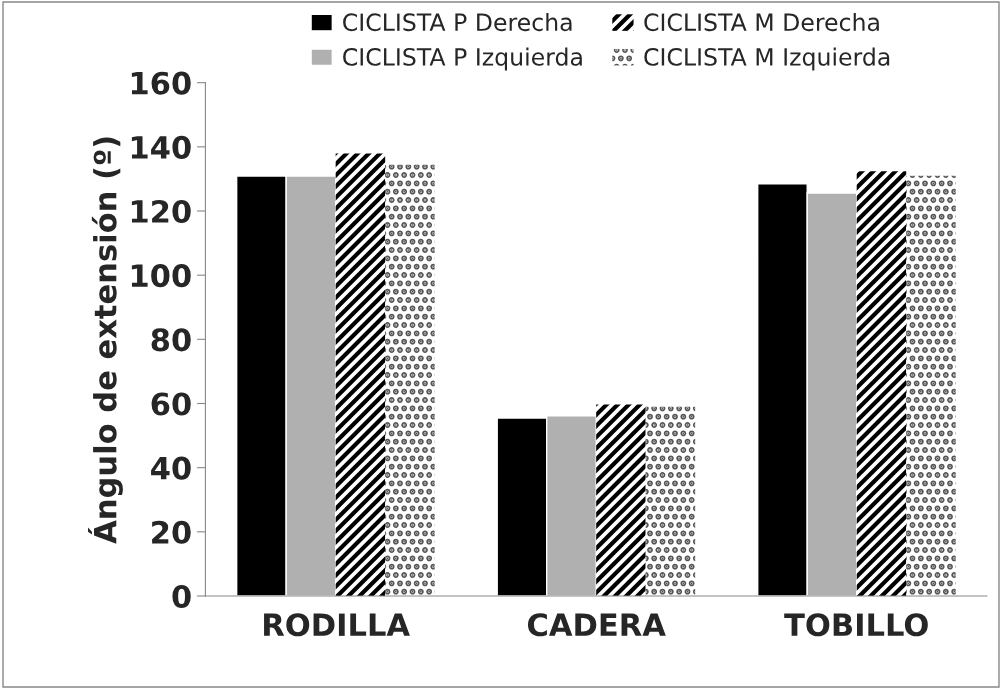  What do you see at coordinates (161, 276) in the screenshot?
I see `y-tick-label: 100` at bounding box center [161, 276].